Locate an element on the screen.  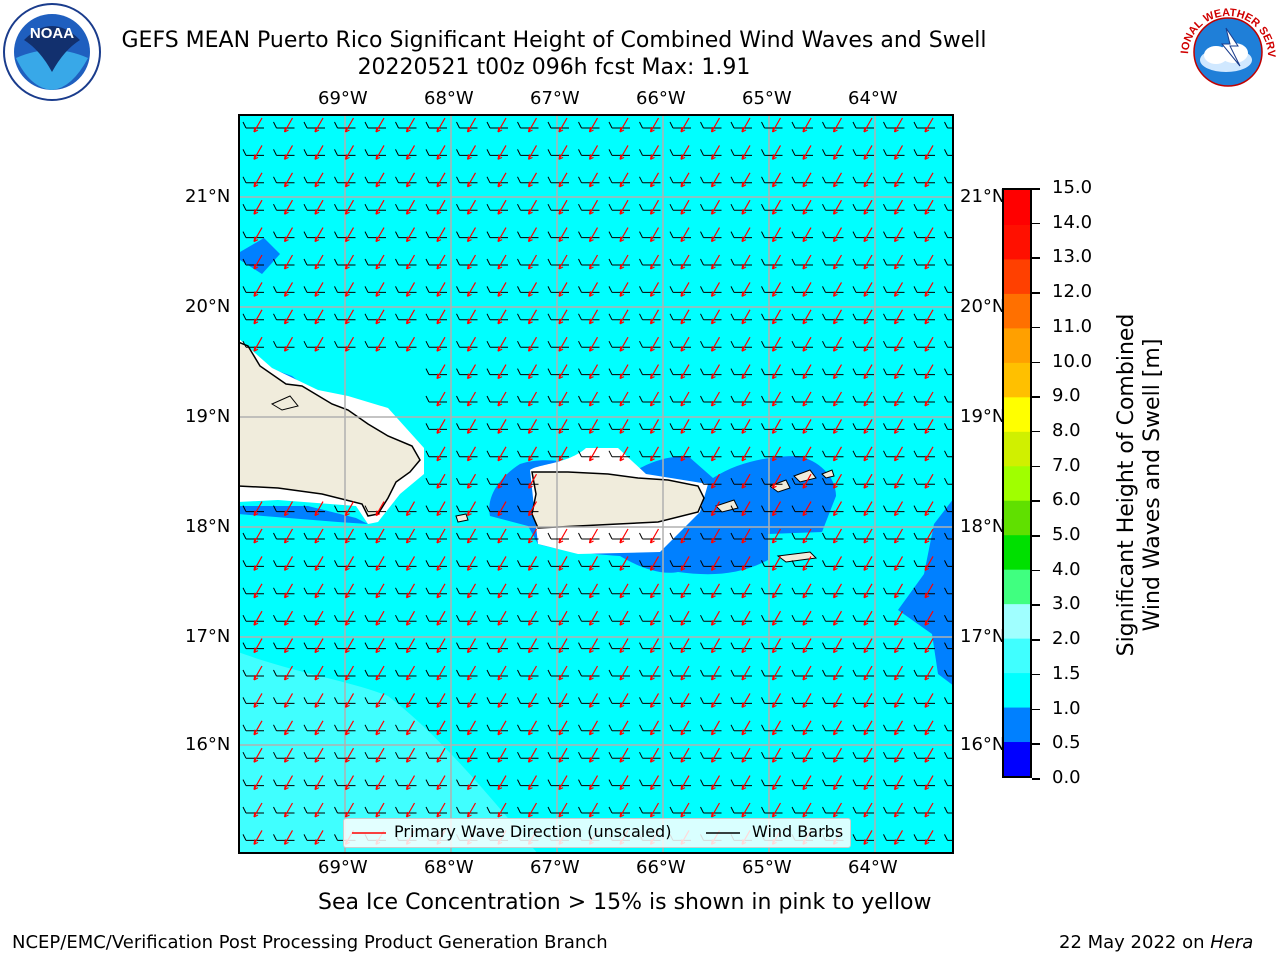
colorbar is located at coordinates (1017, 483).